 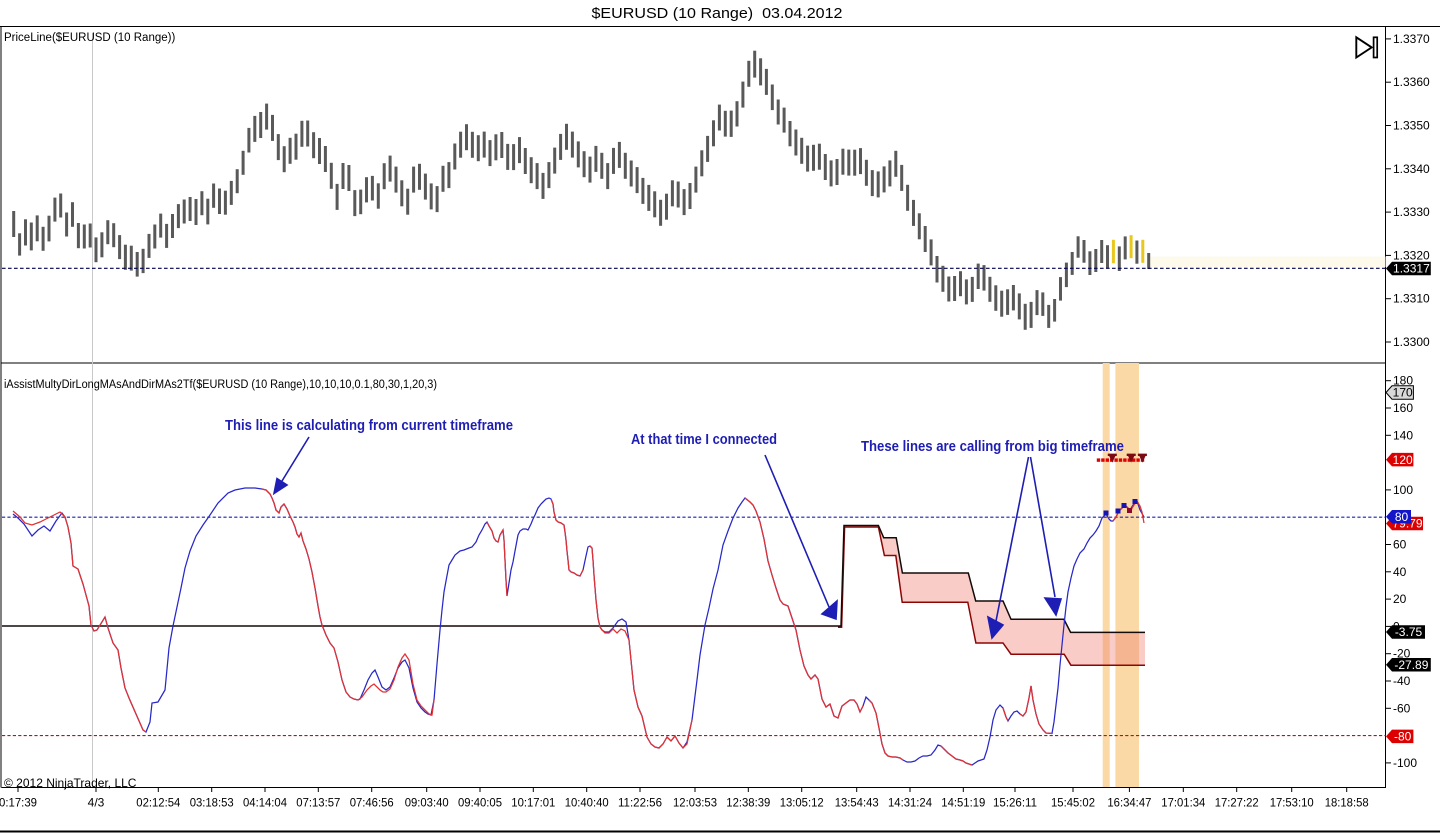 I want to click on svg-text: 4/3, so click(x=96, y=803).